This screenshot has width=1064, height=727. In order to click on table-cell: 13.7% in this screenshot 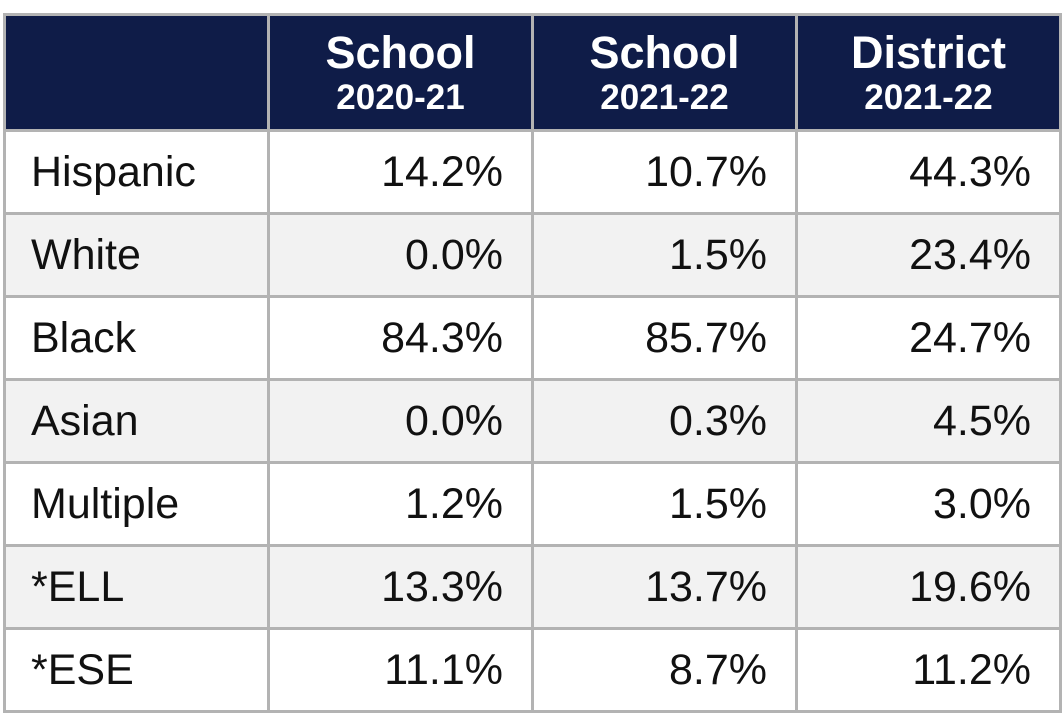, I will do `click(664, 587)`.